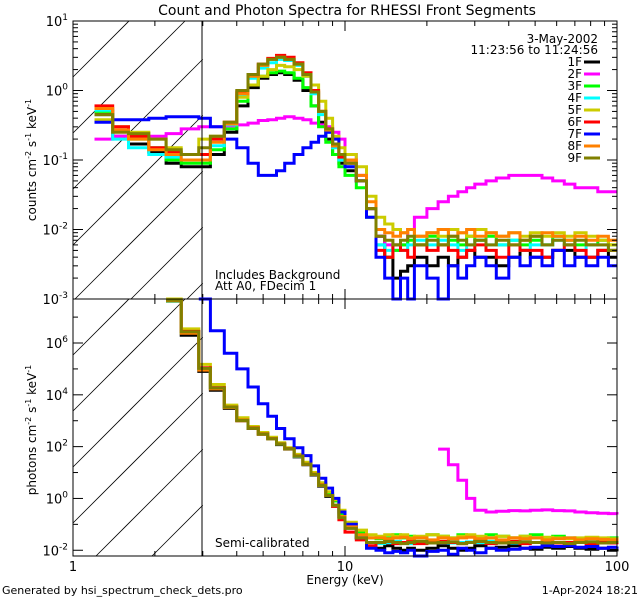 This screenshot has height=600, width=640. I want to click on excluded-region-hatch-top, so click(138, 160).